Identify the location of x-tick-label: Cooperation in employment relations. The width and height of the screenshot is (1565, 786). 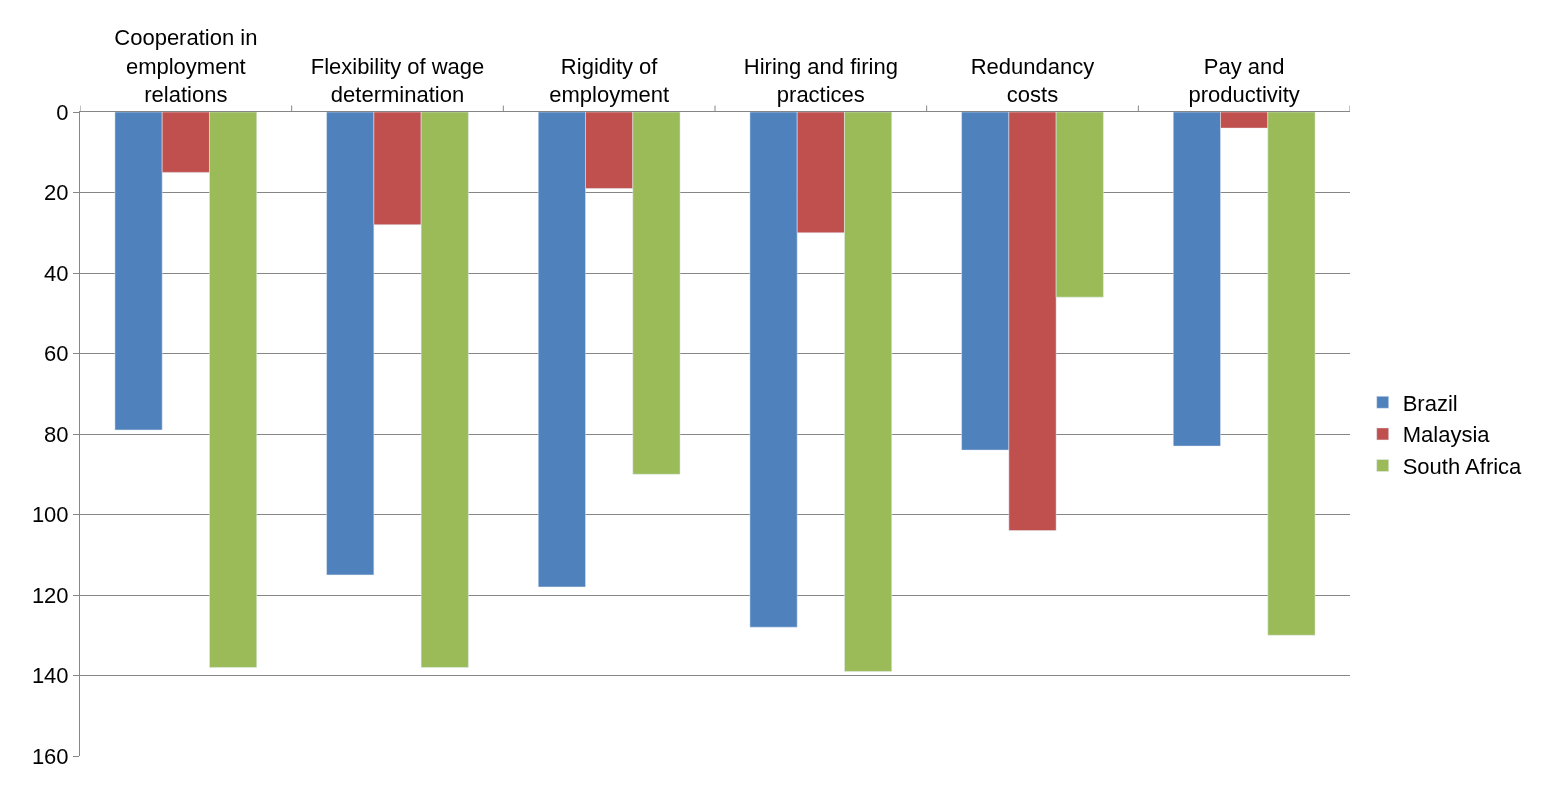
(186, 66).